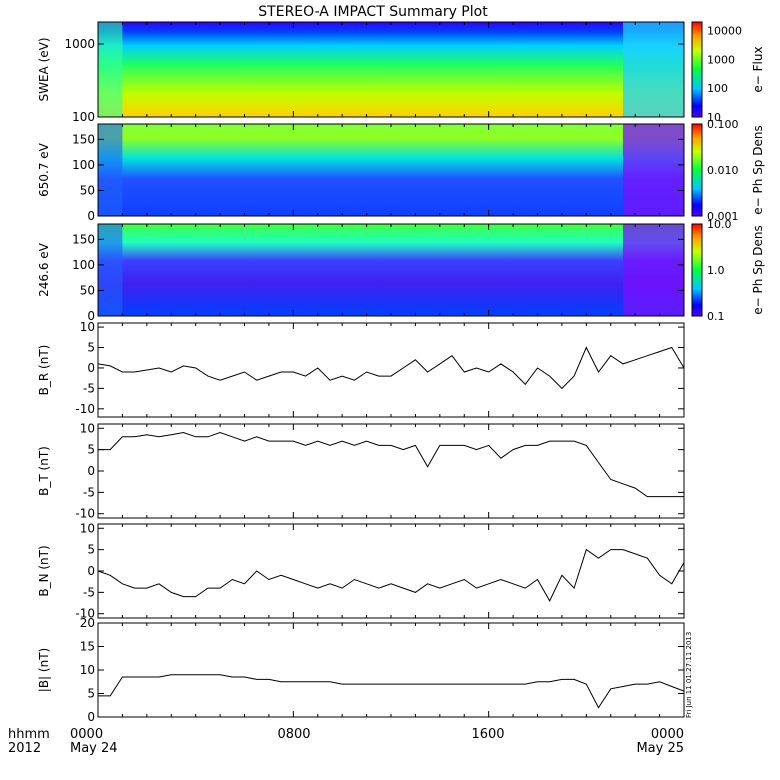 The width and height of the screenshot is (780, 780). Describe the element at coordinates (89, 388) in the screenshot. I see `y-tick-label-3-1: -5` at that location.